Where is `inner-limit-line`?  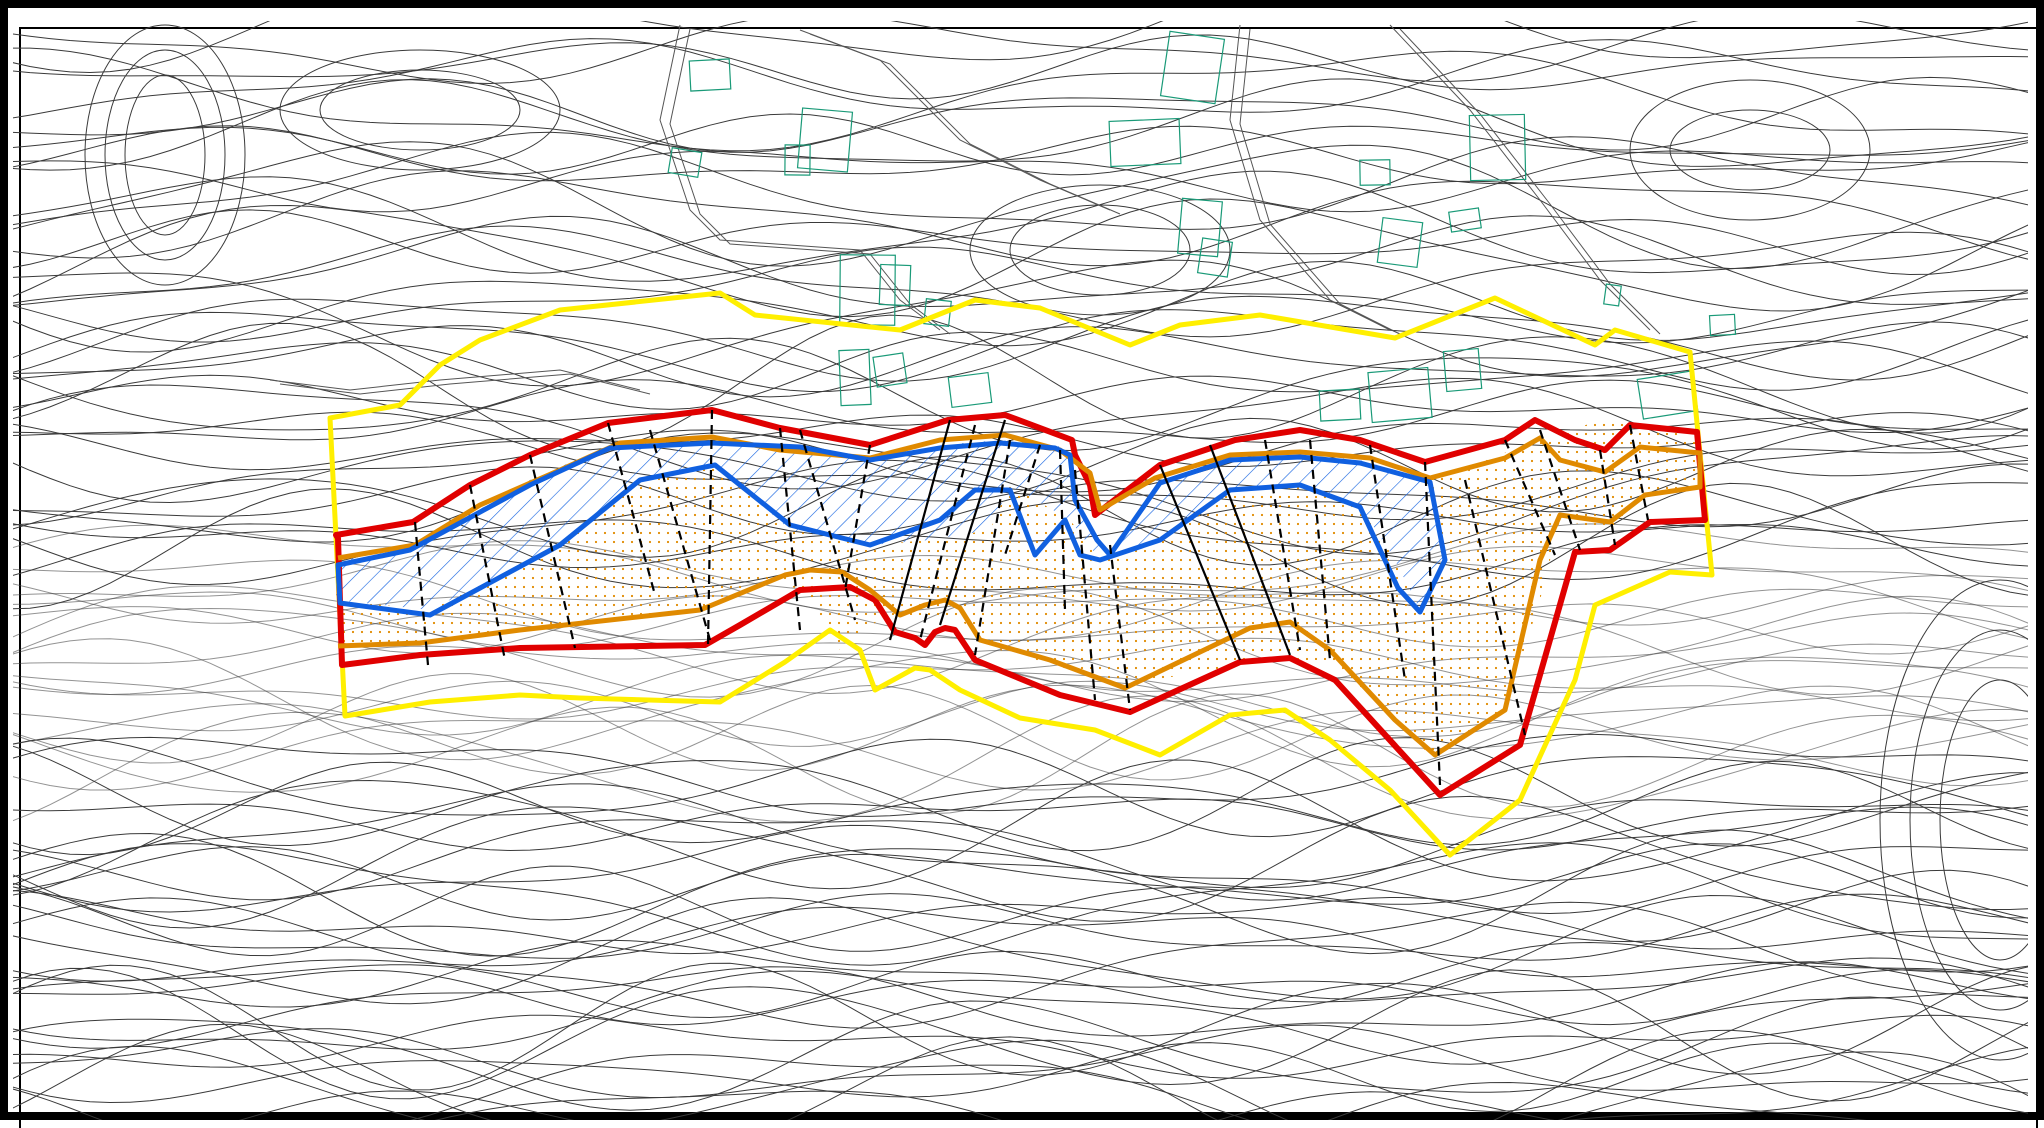
inner-limit-line is located at coordinates (891, 529).